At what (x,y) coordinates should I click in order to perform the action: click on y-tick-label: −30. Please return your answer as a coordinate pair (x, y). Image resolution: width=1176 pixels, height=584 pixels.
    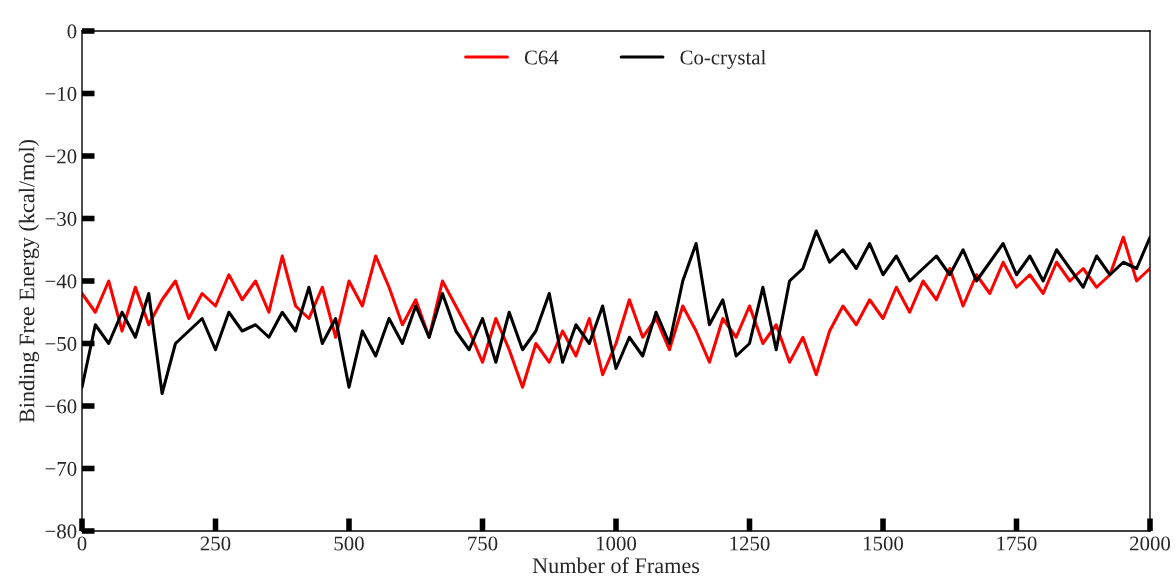
    Looking at the image, I should click on (61, 218).